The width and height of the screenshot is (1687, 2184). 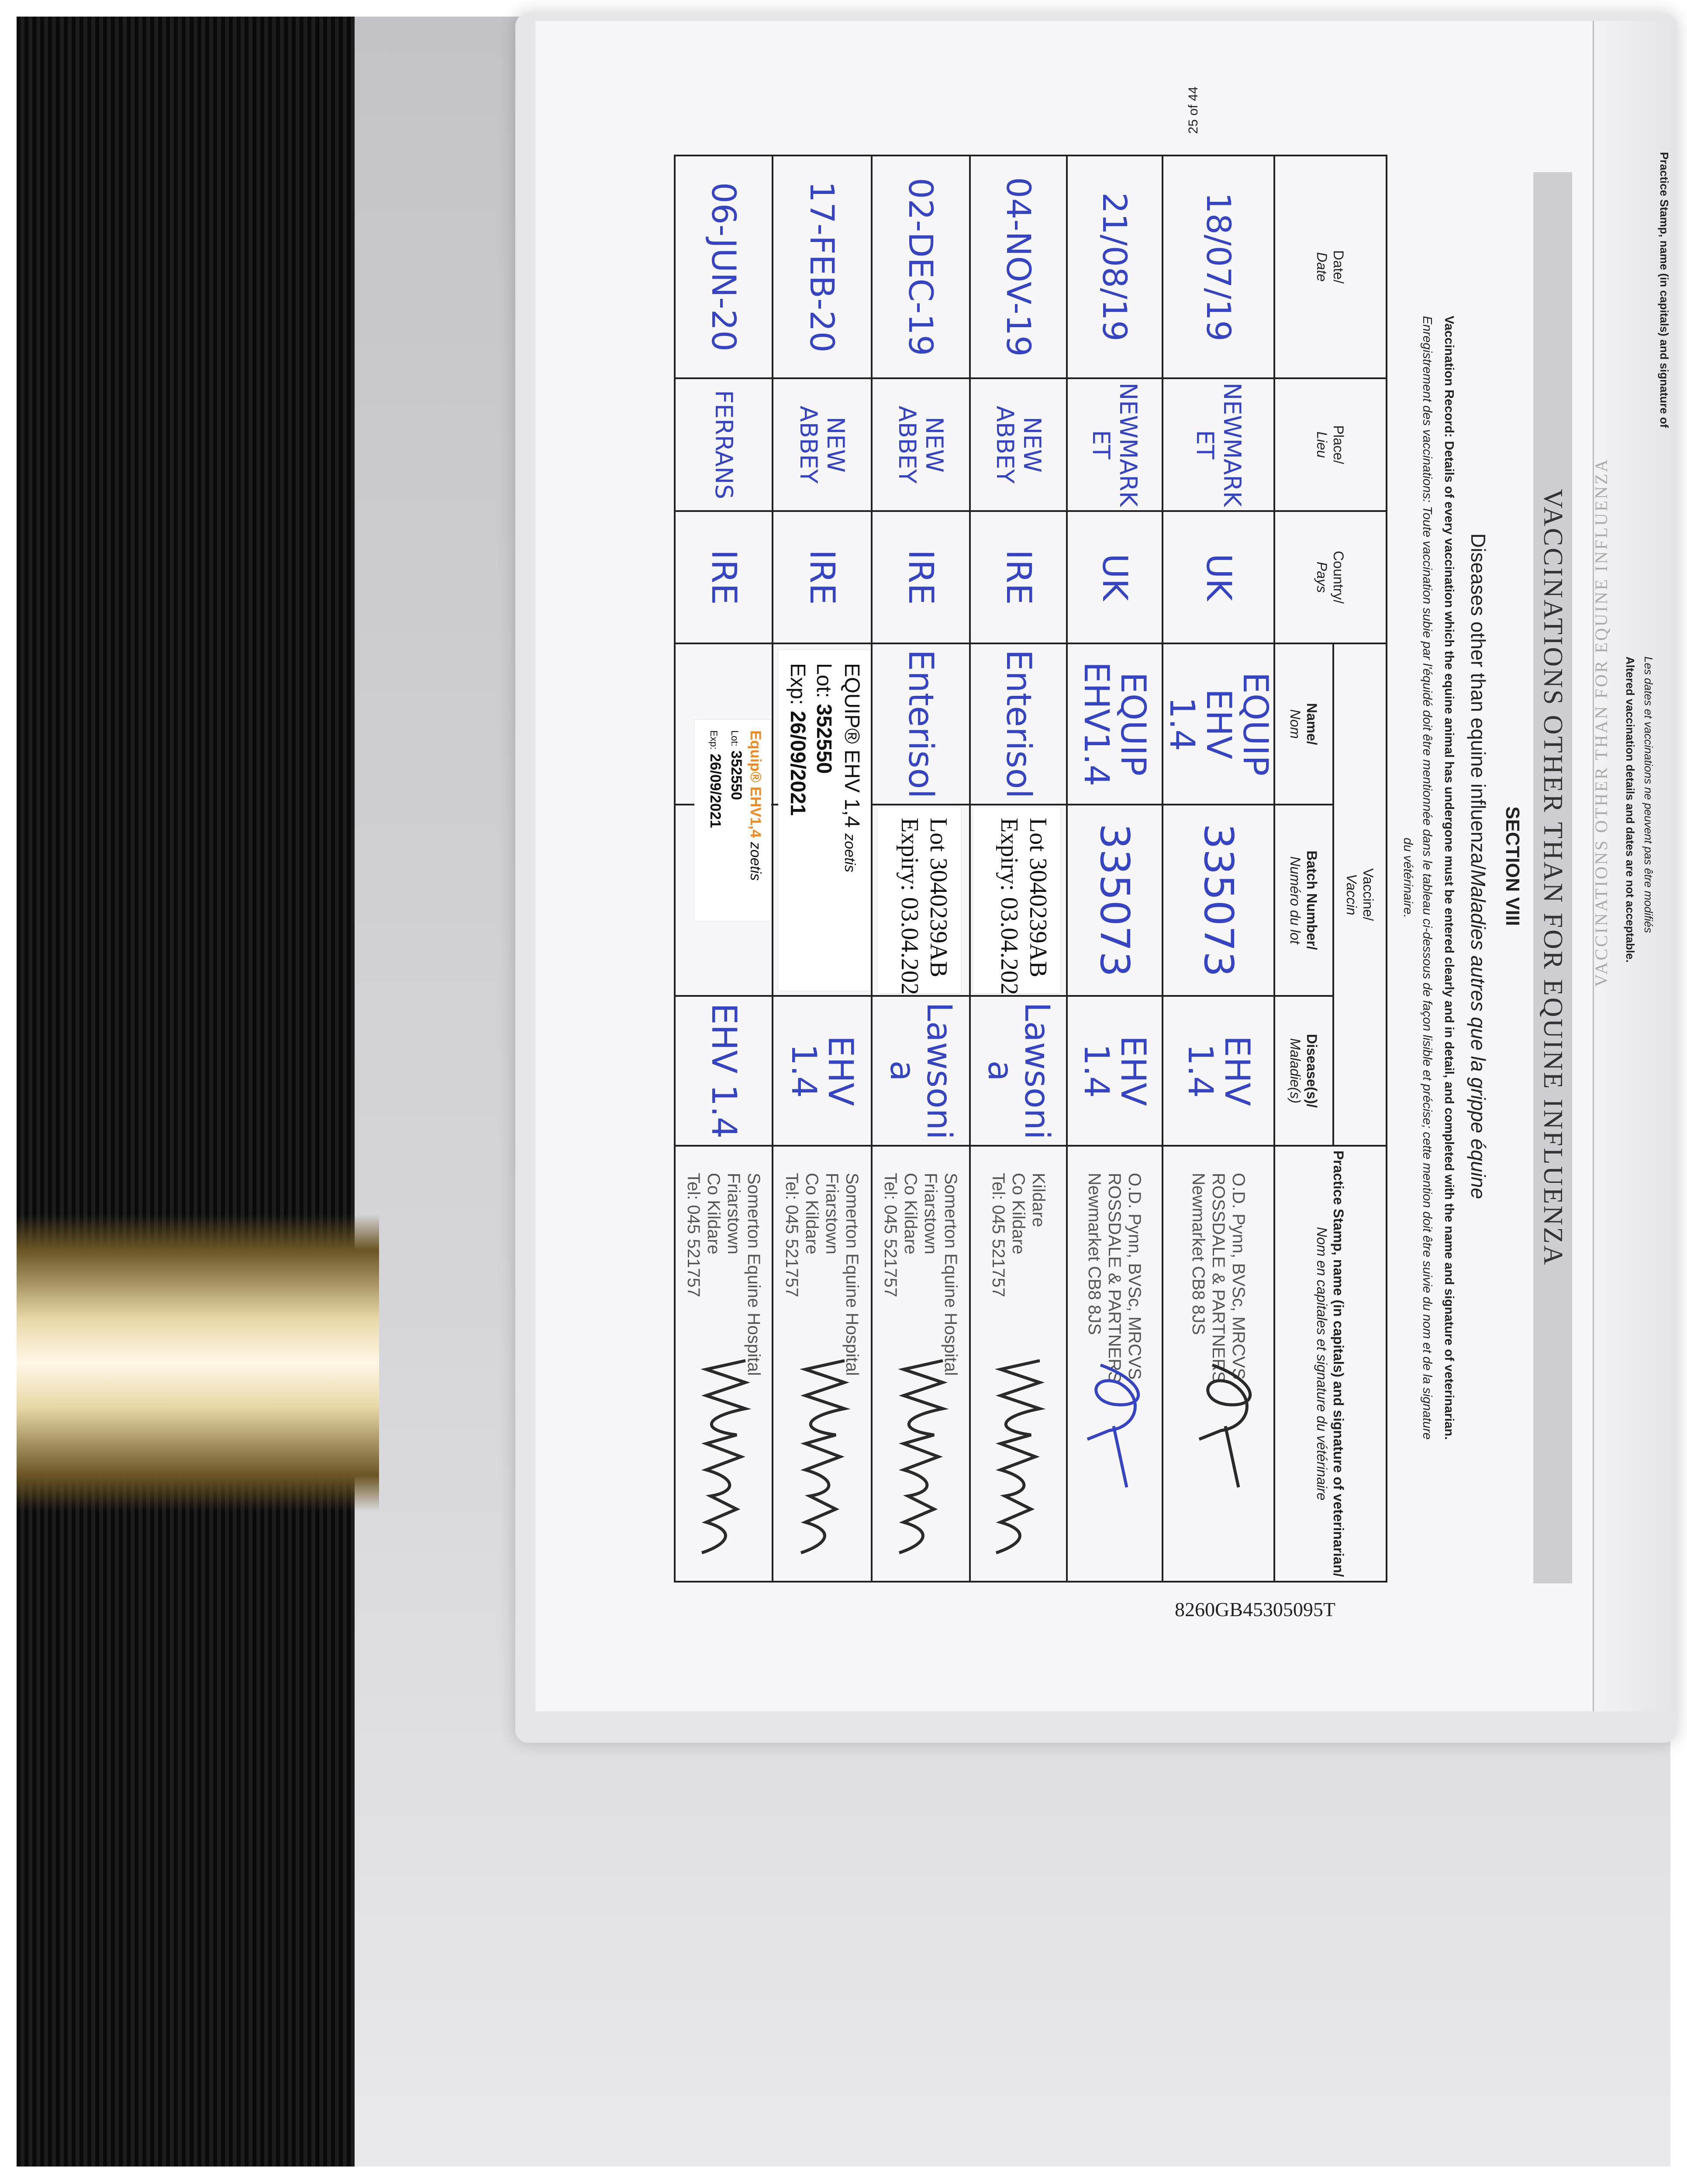 What do you see at coordinates (1193, 110) in the screenshot?
I see `page-number: 25 of 44` at bounding box center [1193, 110].